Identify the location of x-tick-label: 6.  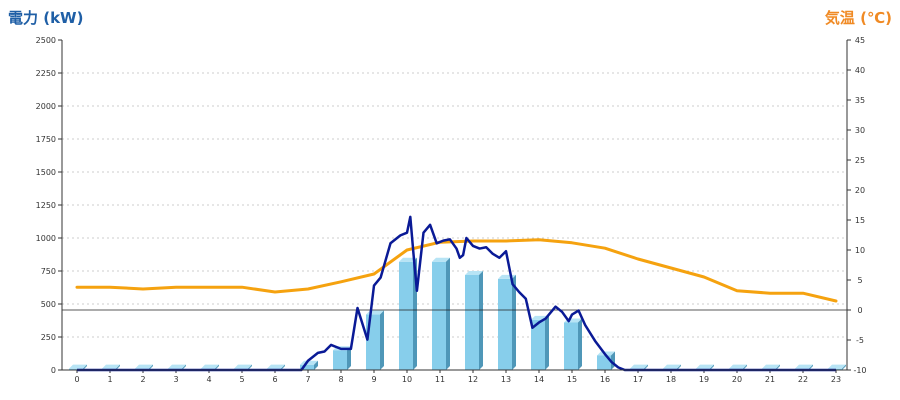
(274, 379).